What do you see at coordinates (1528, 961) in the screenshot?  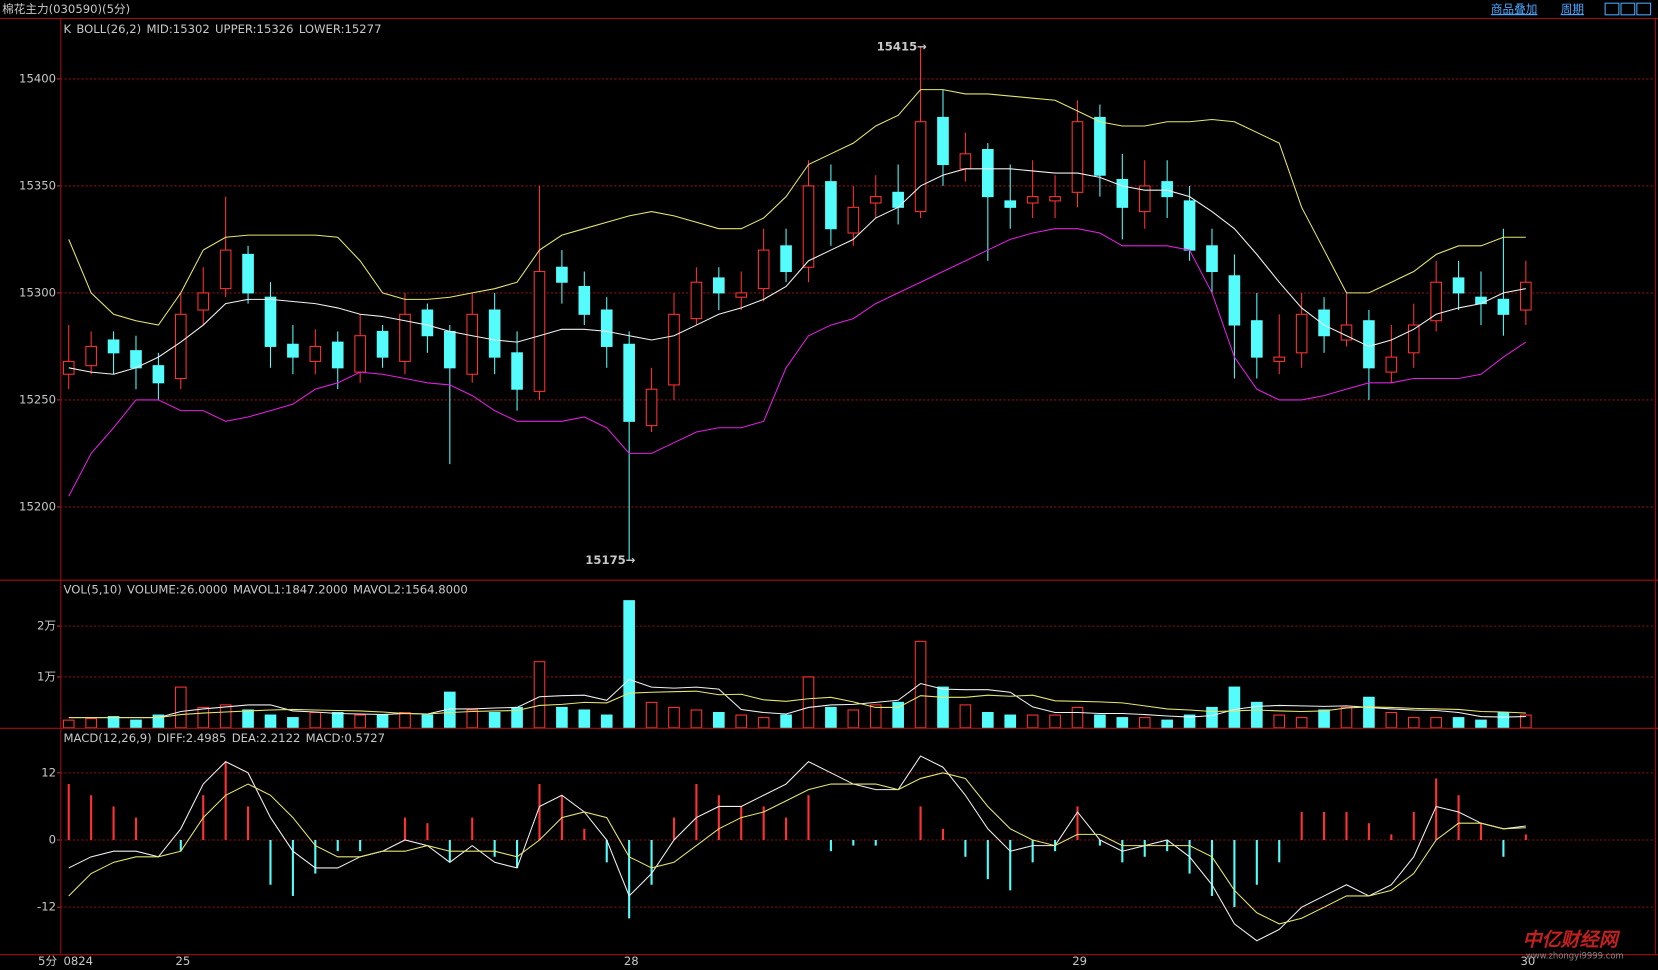 I see `x-tick-label: 30` at bounding box center [1528, 961].